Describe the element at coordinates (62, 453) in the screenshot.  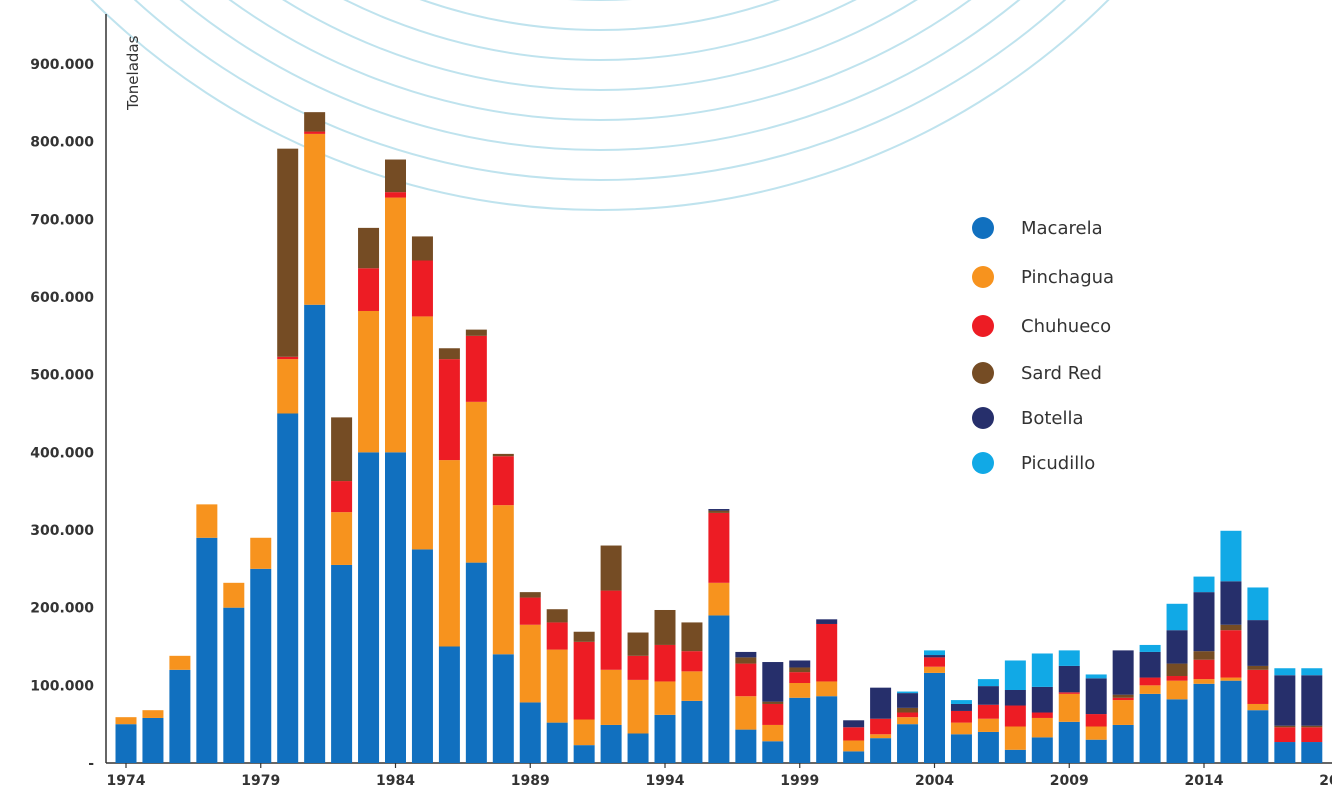
I see `y-tick-label: 400.000` at that location.